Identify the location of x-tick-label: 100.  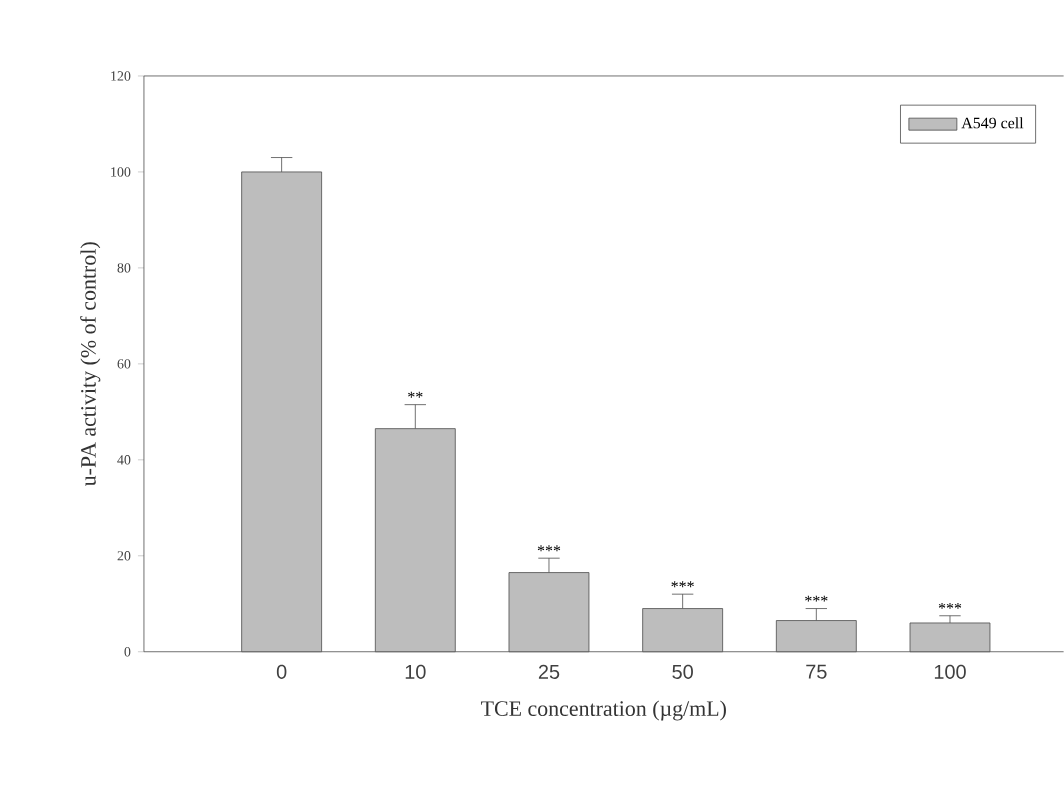
(950, 672).